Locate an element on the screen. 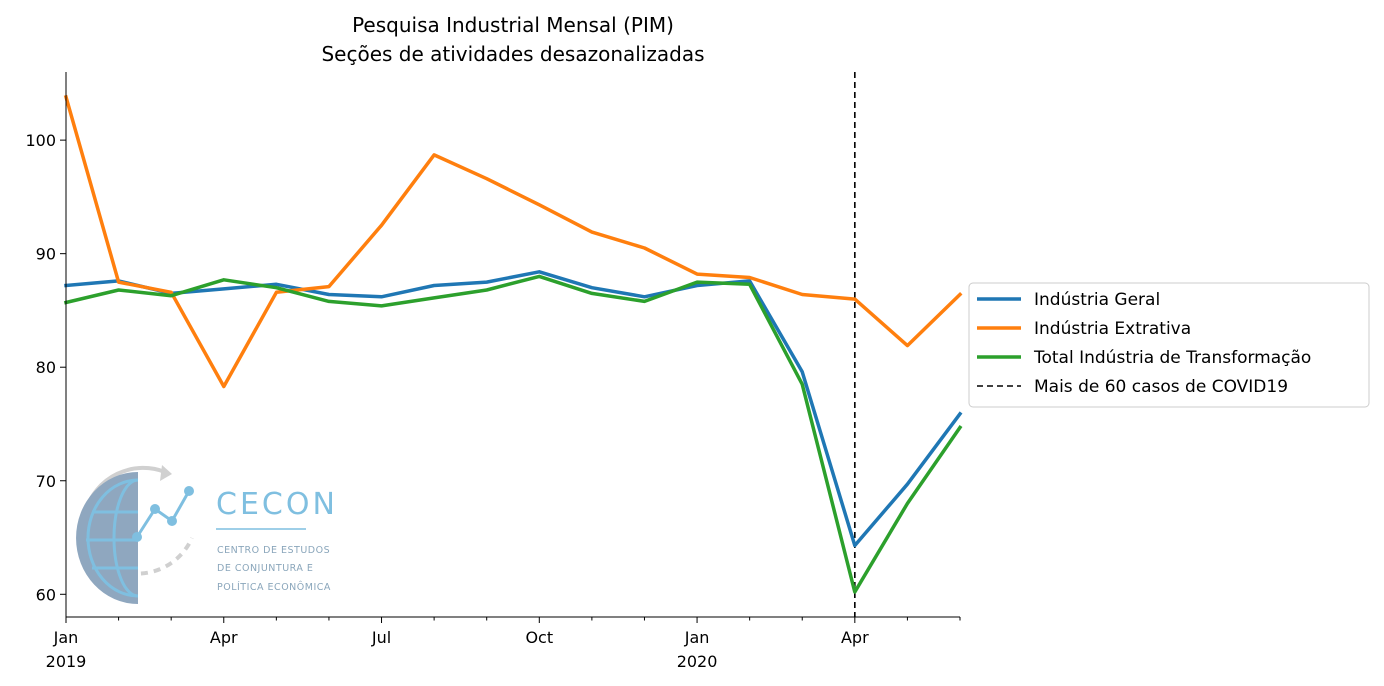 This screenshot has height=686, width=1384. y-tick-label: 80 is located at coordinates (46, 367).